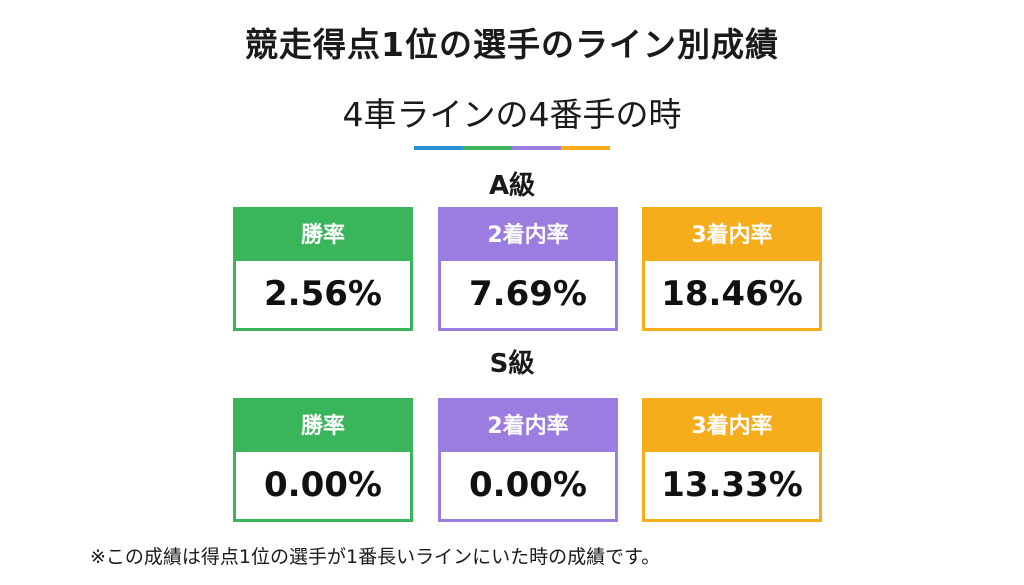 The image size is (1024, 585). Describe the element at coordinates (585, 148) in the screenshot. I see `divider-segment-orange` at that location.